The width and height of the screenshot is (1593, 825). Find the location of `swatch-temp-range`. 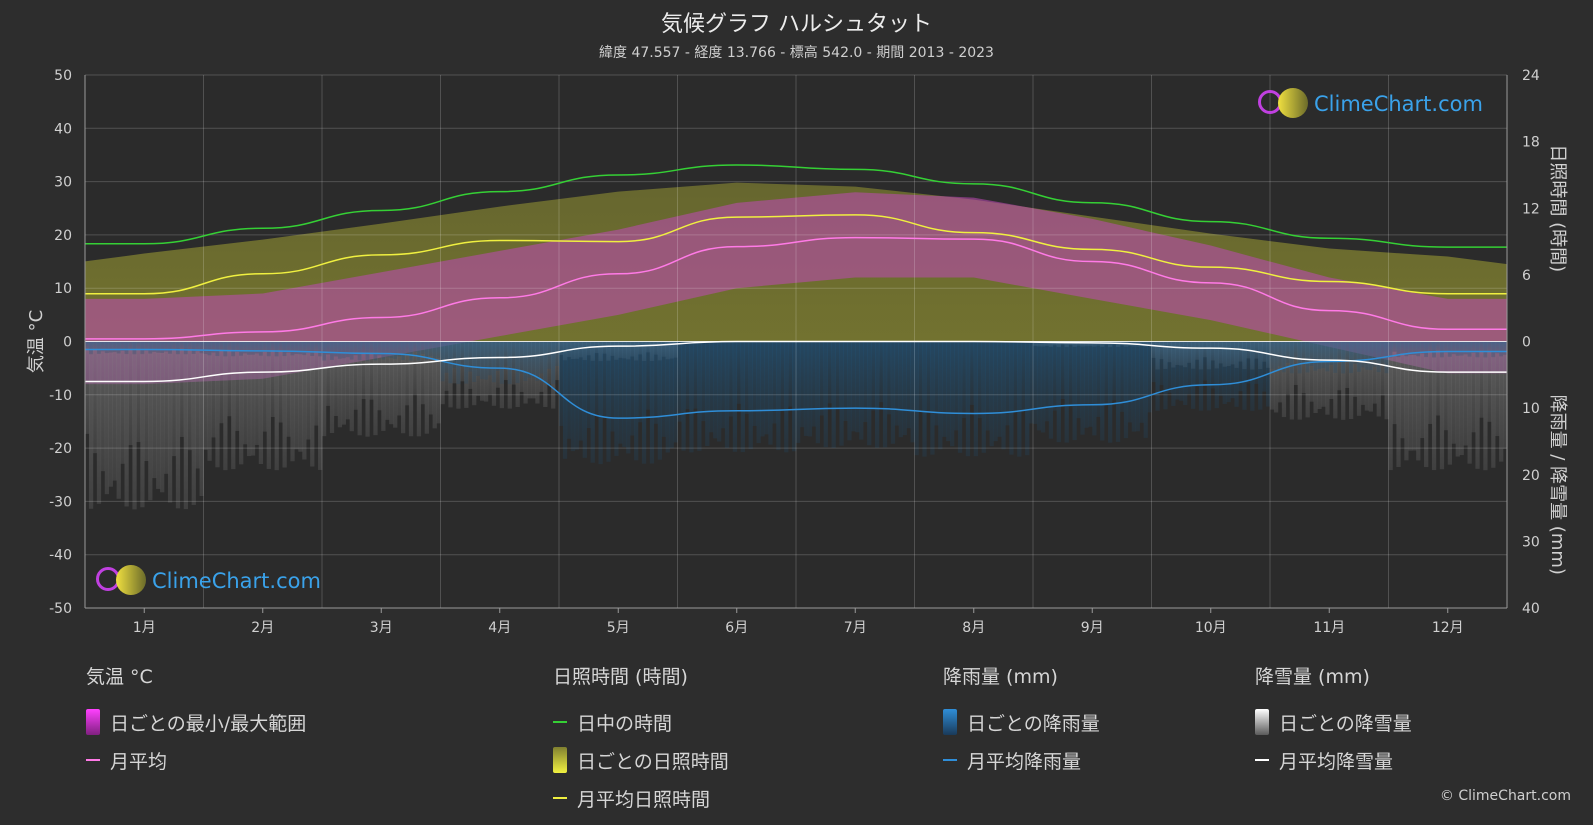

swatch-temp-range is located at coordinates (93, 722).